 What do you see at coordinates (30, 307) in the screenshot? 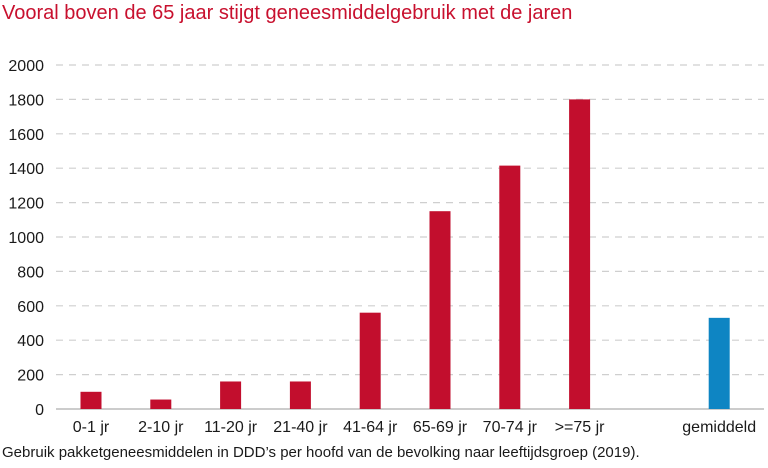
I see `y-tick-label: 600` at bounding box center [30, 307].